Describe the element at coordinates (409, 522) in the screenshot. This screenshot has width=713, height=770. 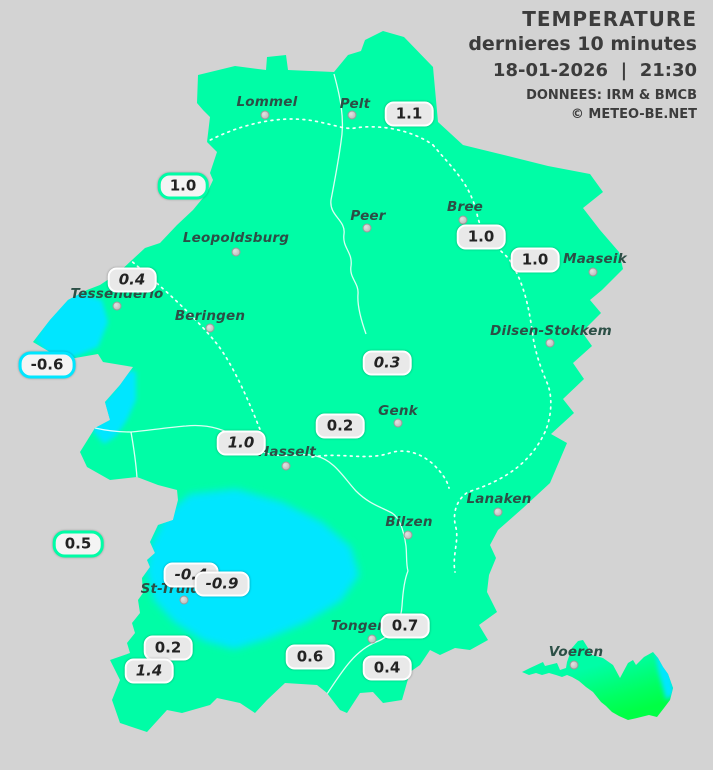
I see `city-label: Bilzen` at that location.